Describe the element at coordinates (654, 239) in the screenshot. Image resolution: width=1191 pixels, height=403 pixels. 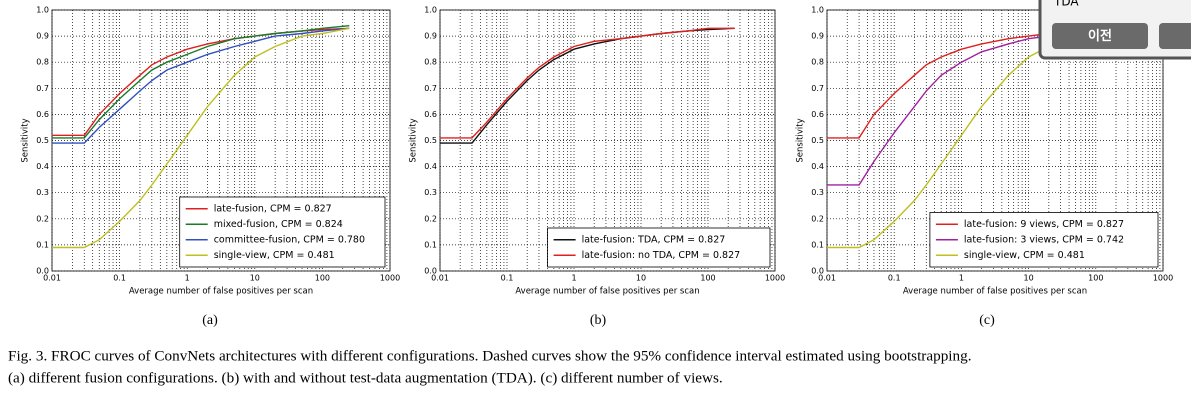
I see `legend-label: late-fusion: TDA, CPM = 0.827` at that location.